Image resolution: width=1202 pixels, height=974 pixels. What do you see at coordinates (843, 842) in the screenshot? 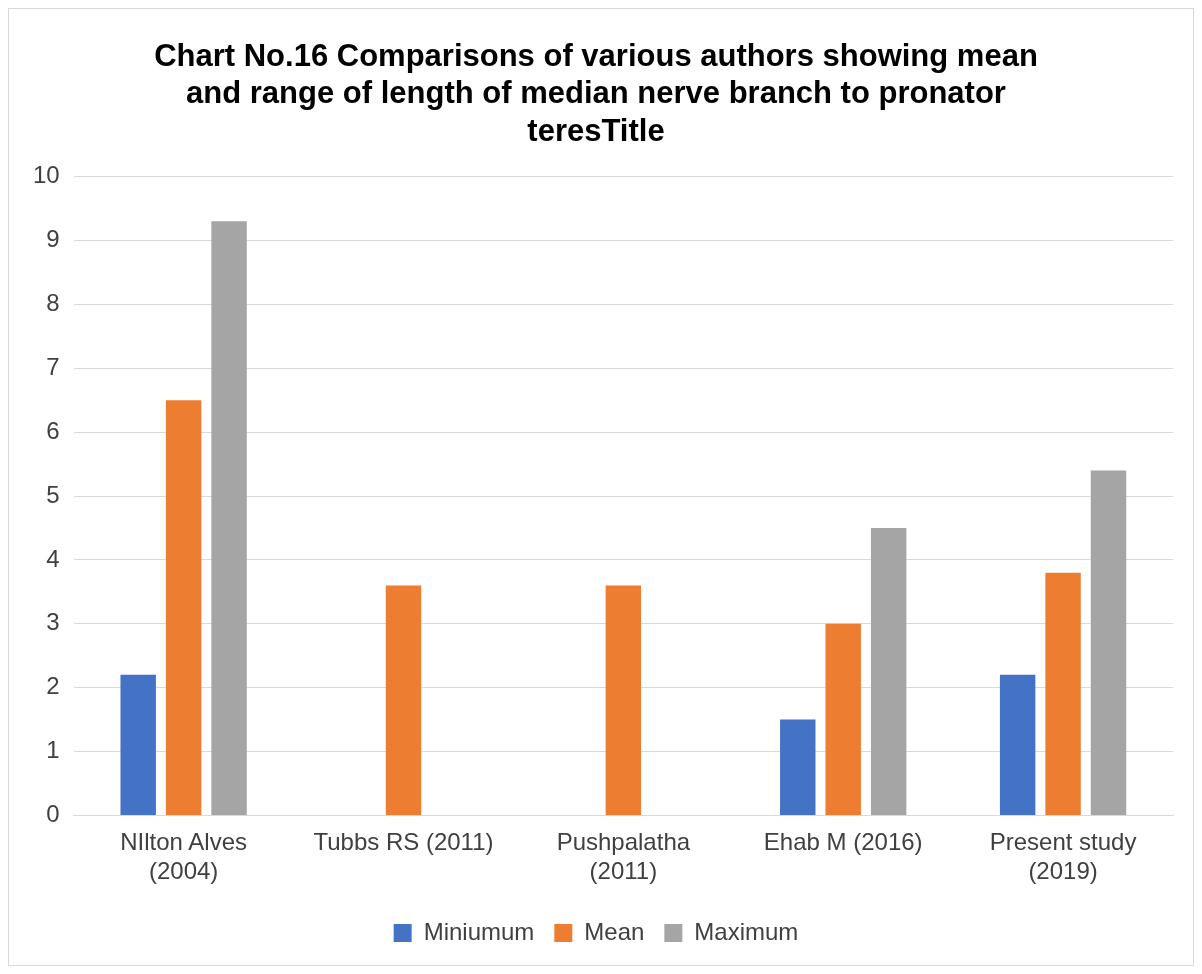
I see `x-tick-label: Ehab M (2016)` at bounding box center [843, 842].